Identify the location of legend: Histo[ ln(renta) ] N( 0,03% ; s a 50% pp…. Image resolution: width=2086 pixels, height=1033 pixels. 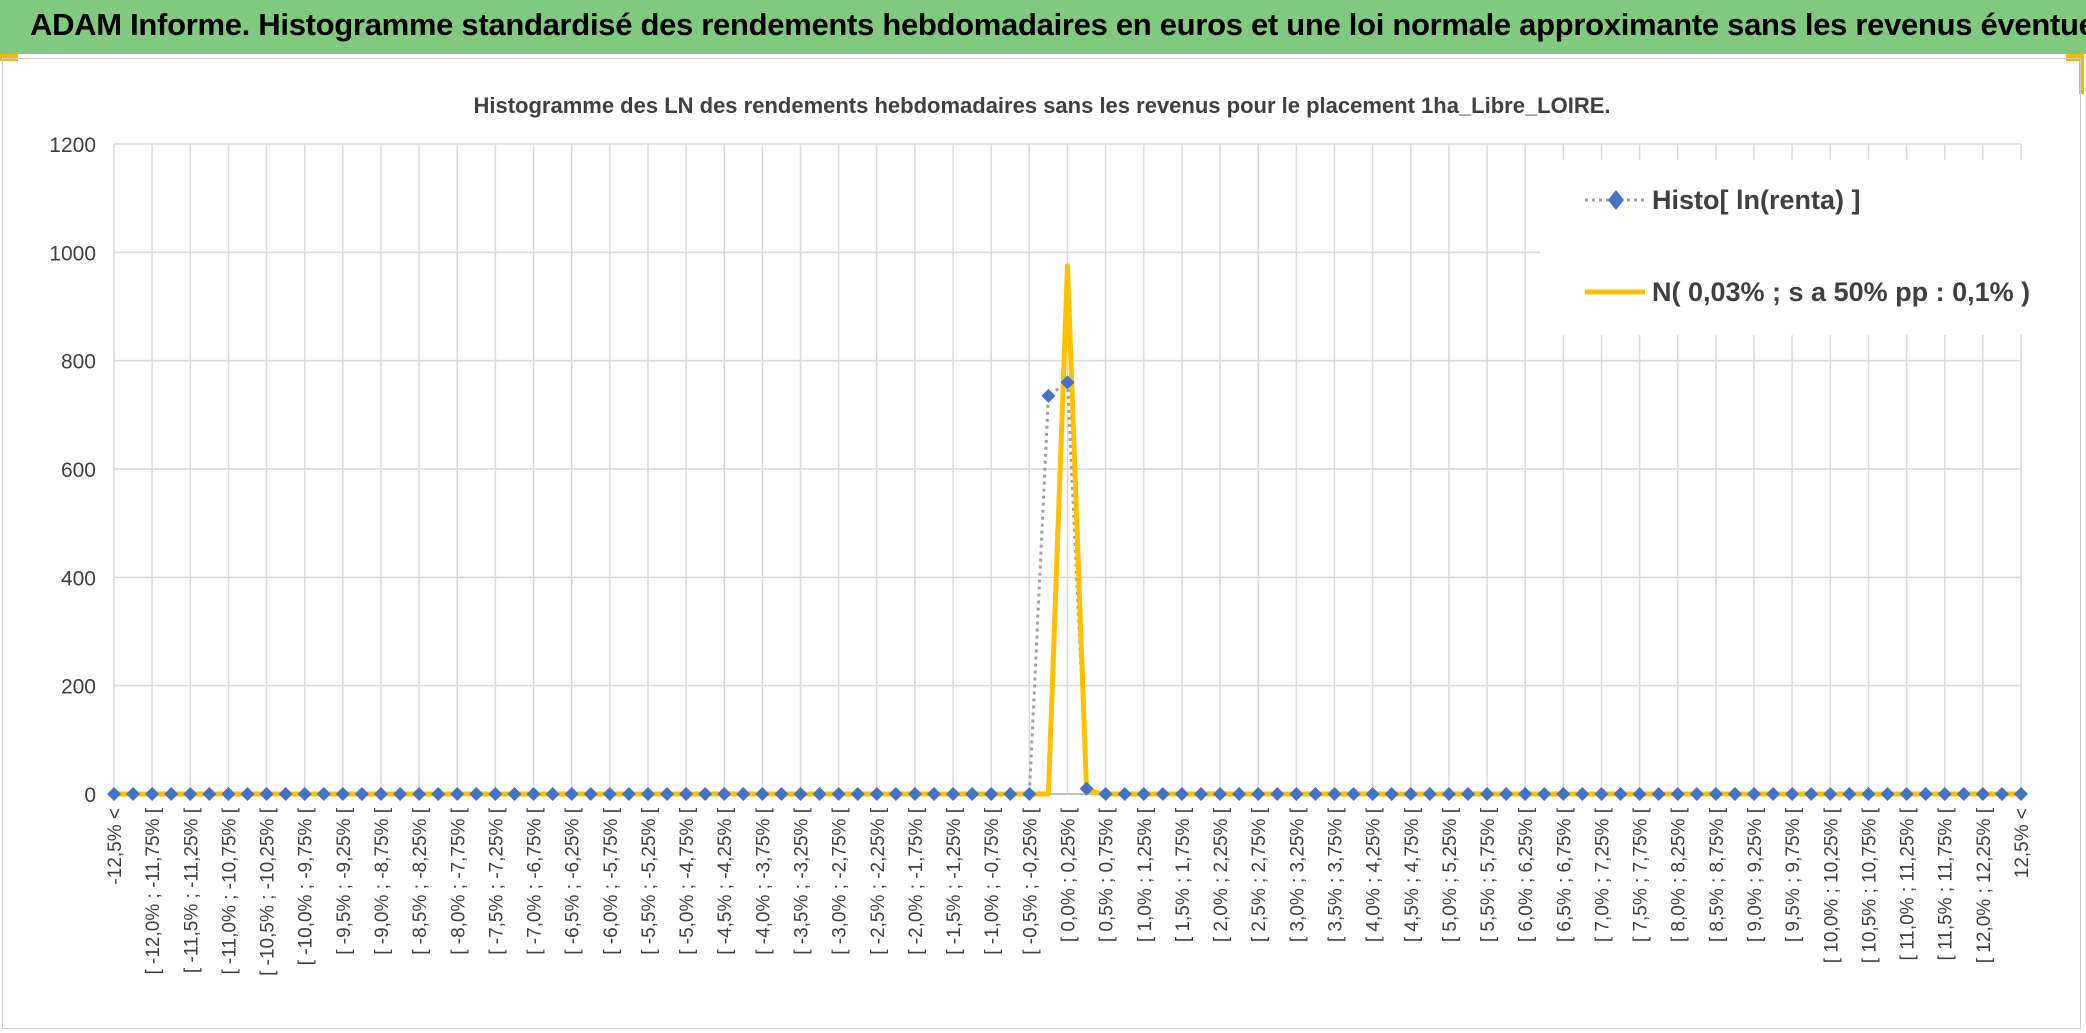
(1795, 247).